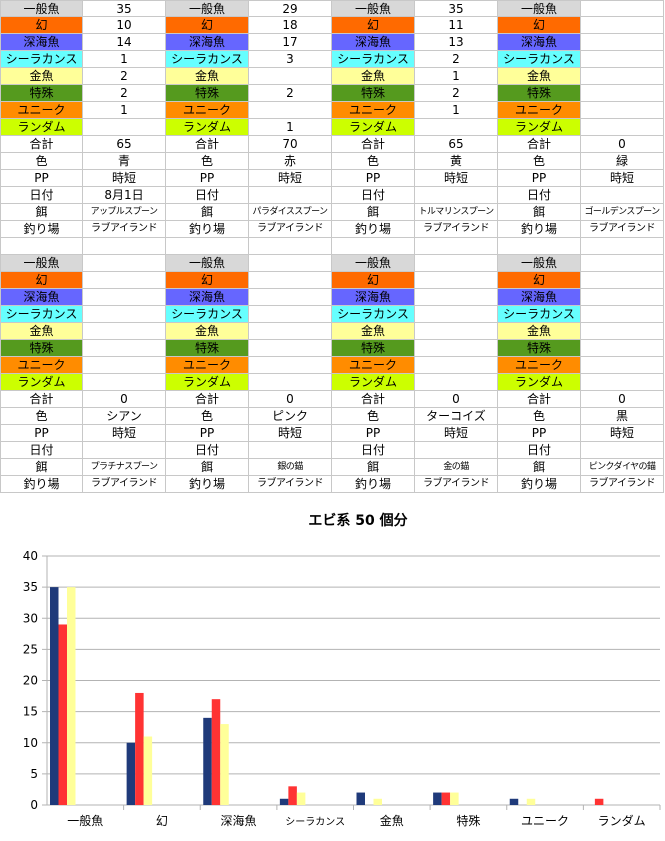  Describe the element at coordinates (290, 212) in the screenshot. I see `bait-value: パラダイススプーン` at that location.